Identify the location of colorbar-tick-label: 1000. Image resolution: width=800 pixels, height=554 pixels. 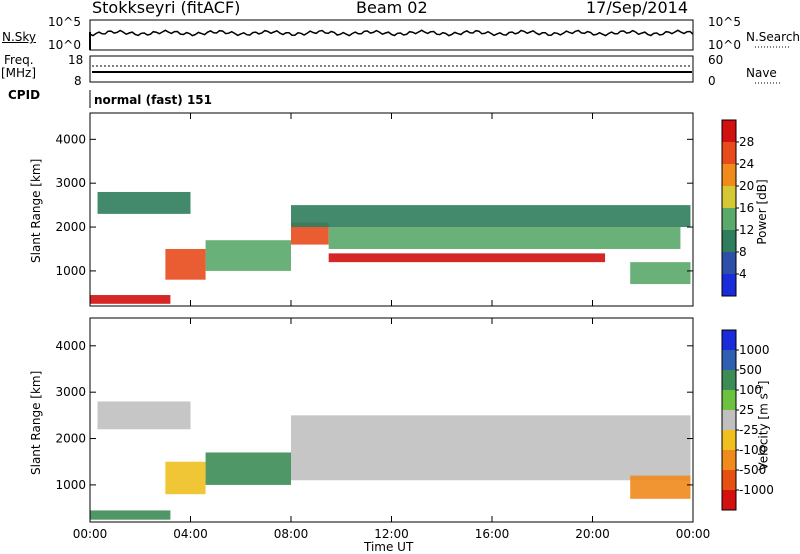
(754, 350).